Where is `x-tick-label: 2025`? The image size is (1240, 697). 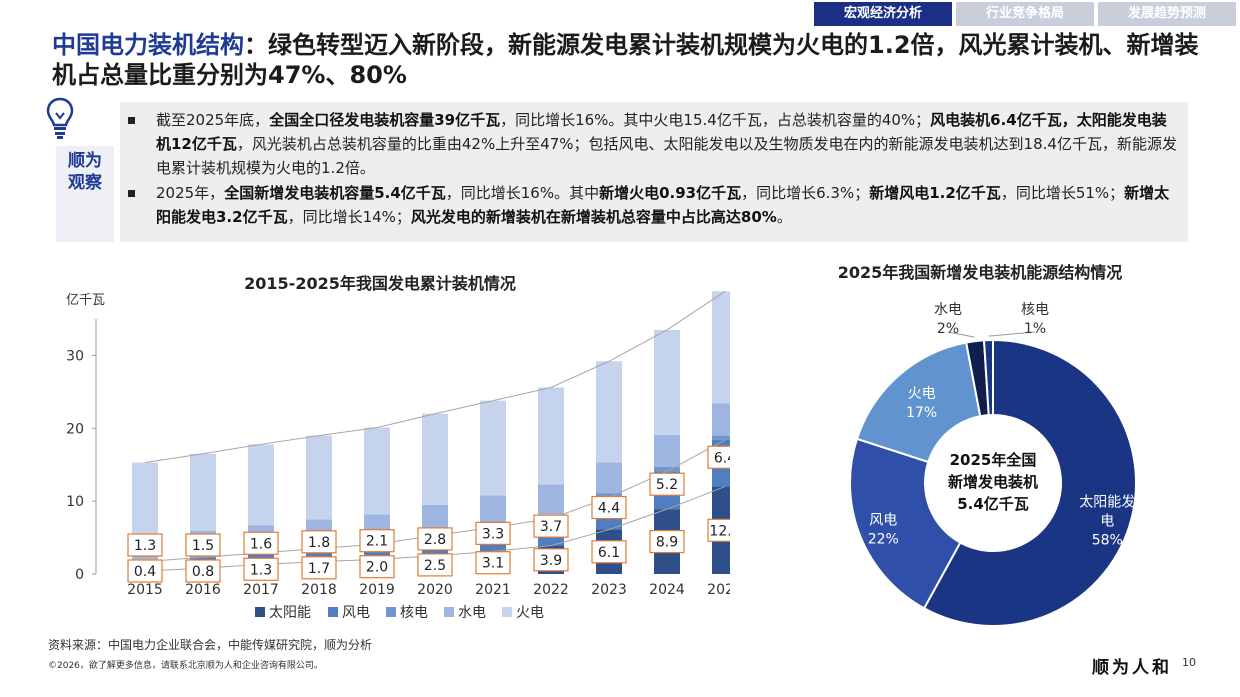
x-tick-label: 2025 is located at coordinates (718, 590).